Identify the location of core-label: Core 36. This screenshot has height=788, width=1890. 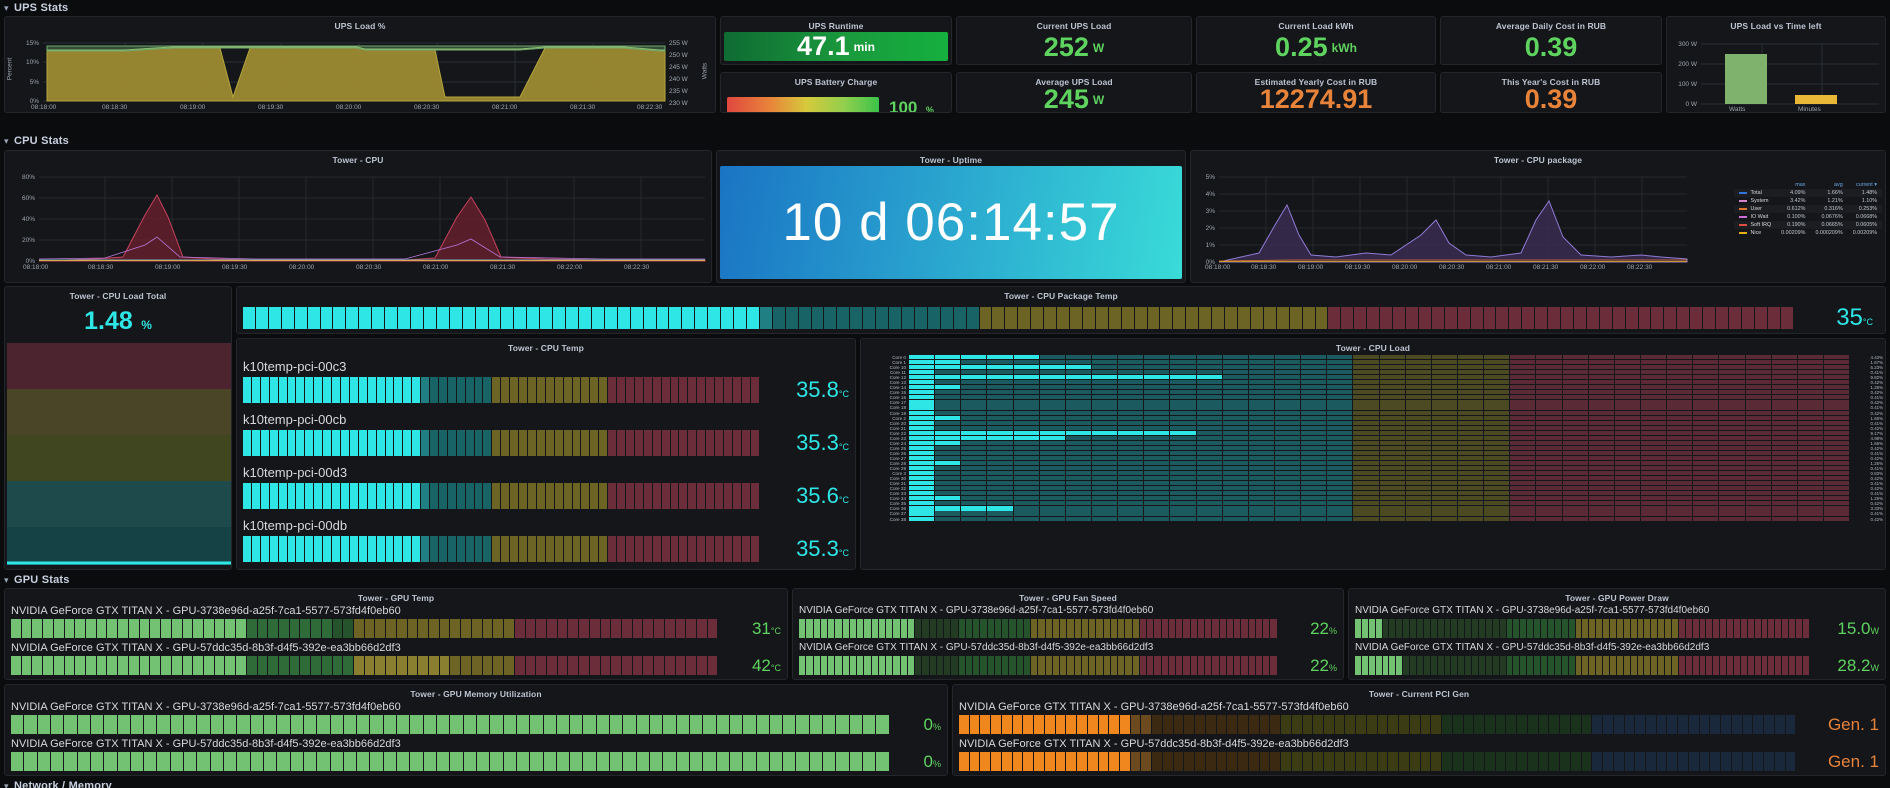
(897, 509).